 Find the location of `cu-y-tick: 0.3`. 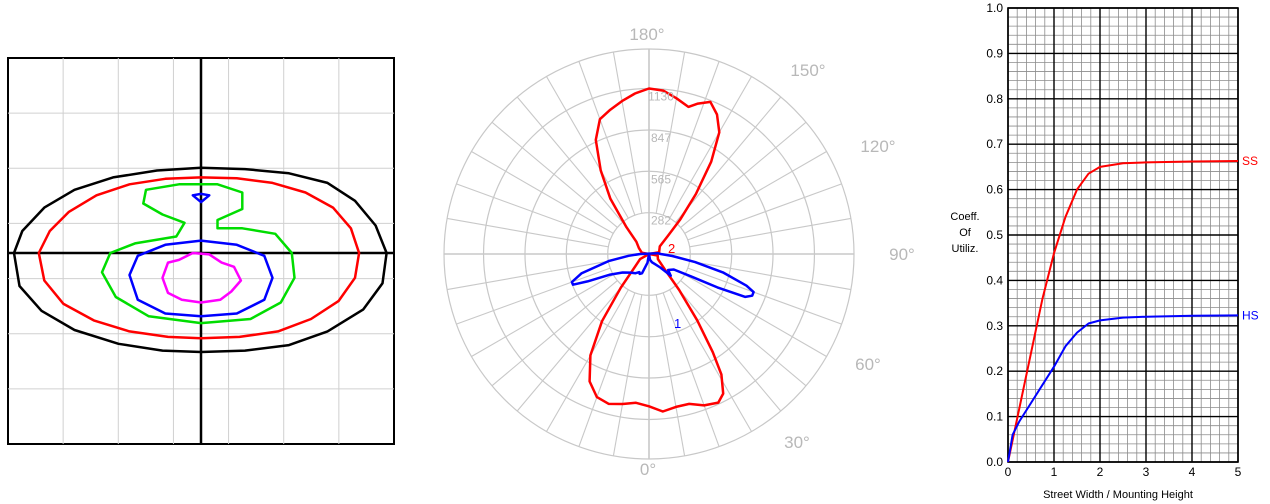

cu-y-tick: 0.3 is located at coordinates (994, 326).